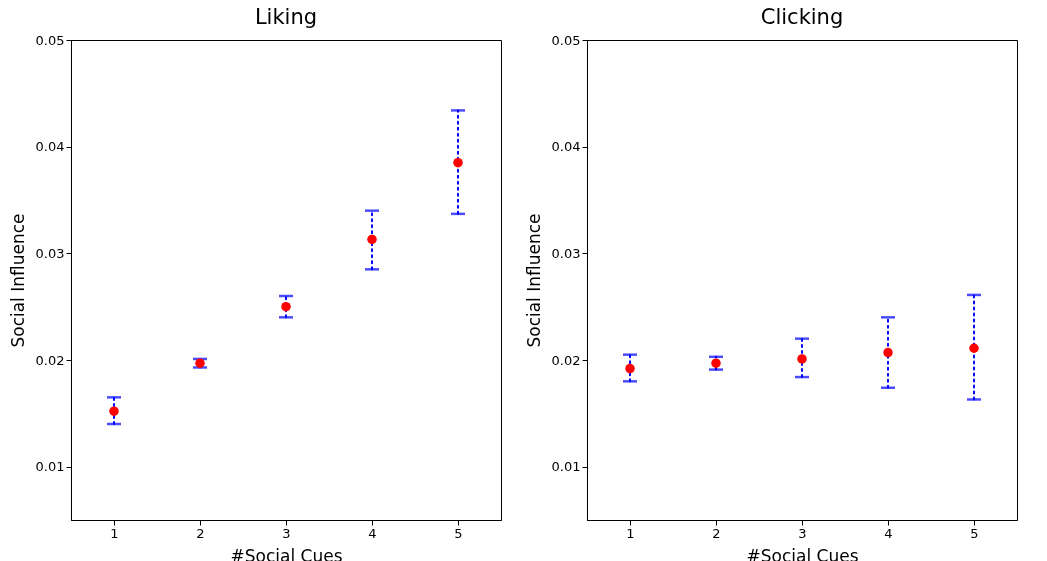 The width and height of the screenshot is (1047, 561). I want to click on chart-title: Clicking, so click(802, 17).